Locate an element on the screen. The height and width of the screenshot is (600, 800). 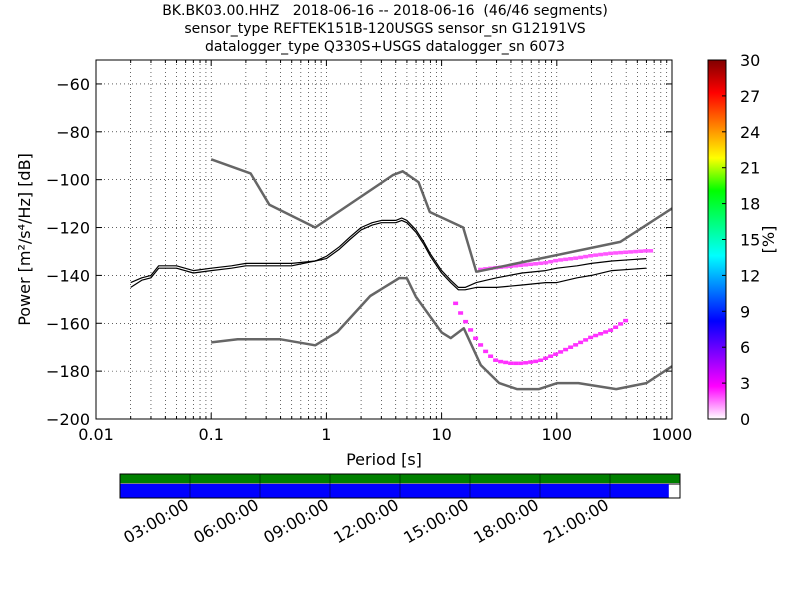
colorbar-tick-label: 24 is located at coordinates (750, 132).